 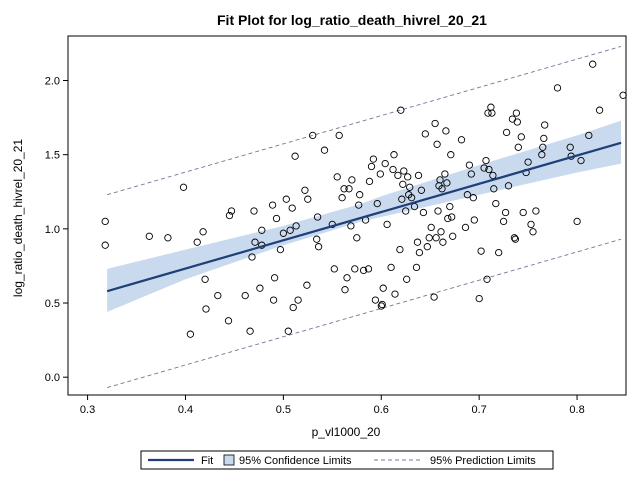 What do you see at coordinates (18, 218) in the screenshot?
I see `y-axis-label: log_ratio_death_hivrel_20_21` at bounding box center [18, 218].